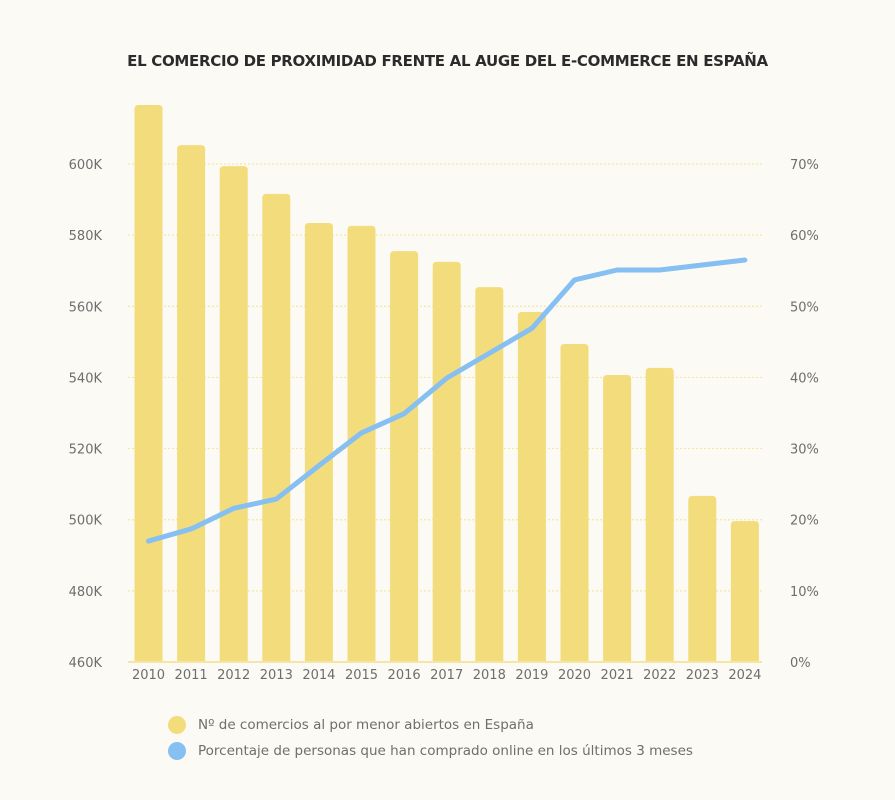 The image size is (895, 800). What do you see at coordinates (361, 675) in the screenshot?
I see `x-tick-label: 2015` at bounding box center [361, 675].